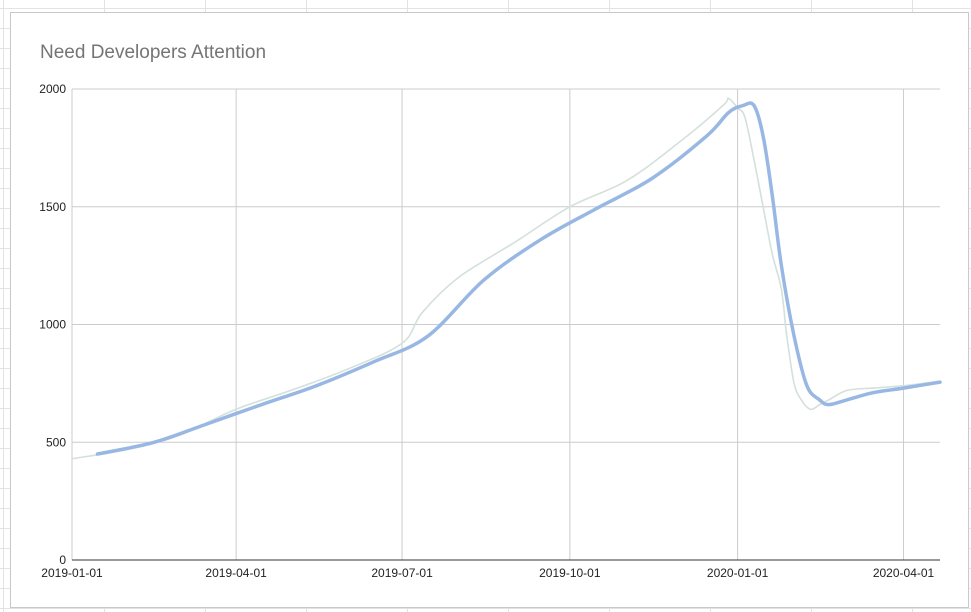 Image resolution: width=971 pixels, height=612 pixels. I want to click on x-tick-label: 2019-01-01, so click(72, 573).